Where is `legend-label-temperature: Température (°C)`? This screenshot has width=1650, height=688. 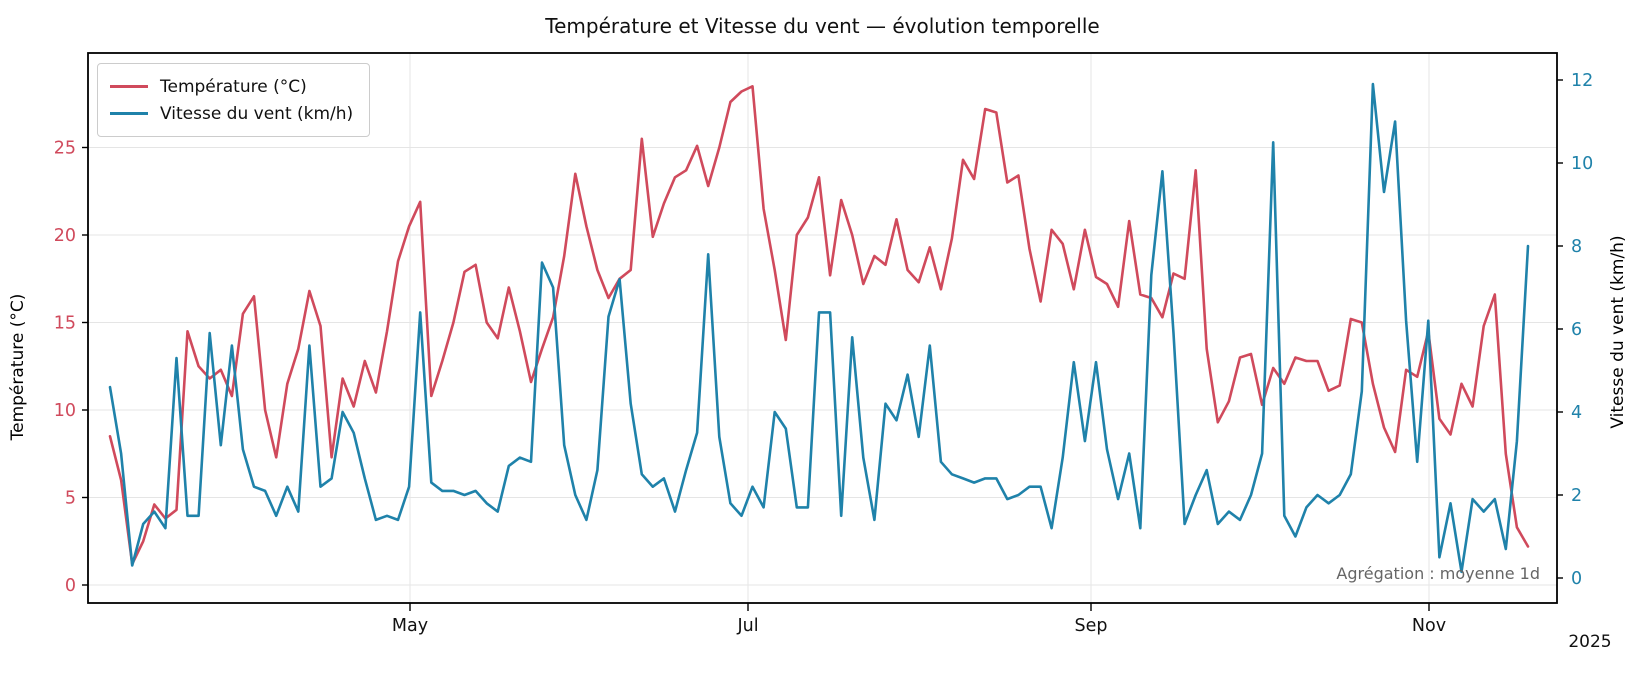 legend-label-temperature: Température (°C) is located at coordinates (233, 86).